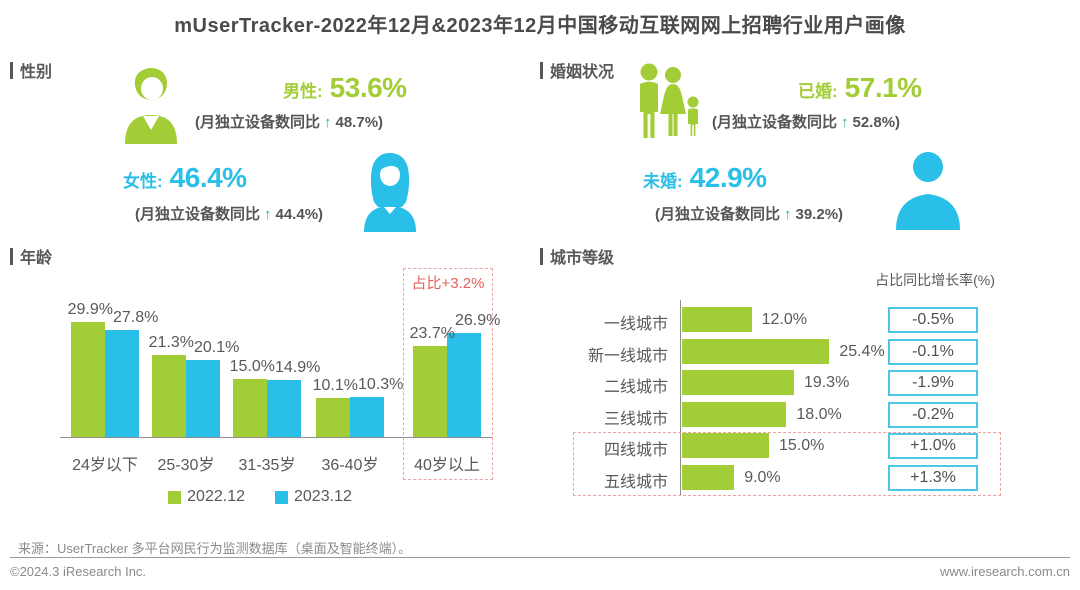 This screenshot has height=590, width=1080. Describe the element at coordinates (303, 91) in the screenshot. I see `male-stat-label: 男性:` at that location.